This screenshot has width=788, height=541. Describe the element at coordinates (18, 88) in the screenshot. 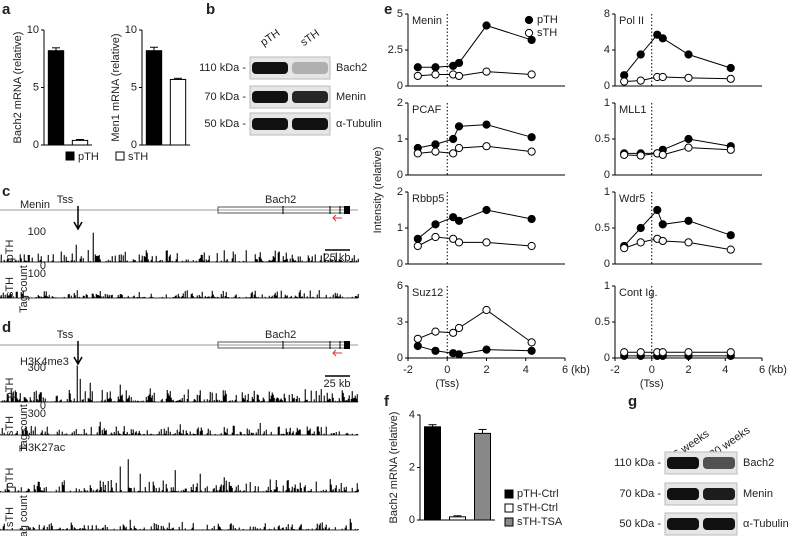

I see `label: Bach2 mRNA (relative)` at that location.